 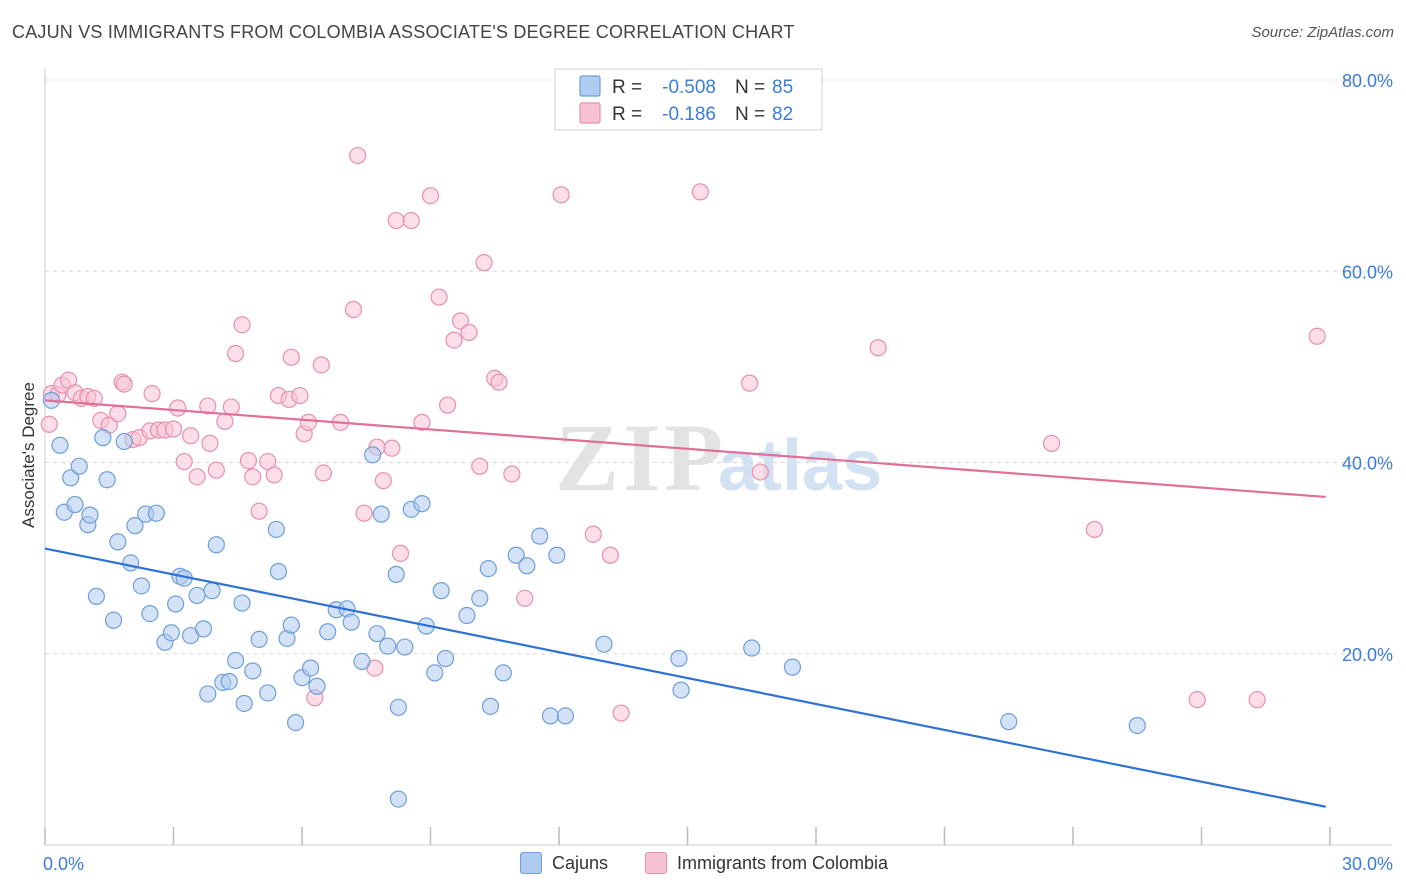 What do you see at coordinates (766, 863) in the screenshot?
I see `legend-item-immigrants-from-colombia: Immigrants from Colombia` at bounding box center [766, 863].